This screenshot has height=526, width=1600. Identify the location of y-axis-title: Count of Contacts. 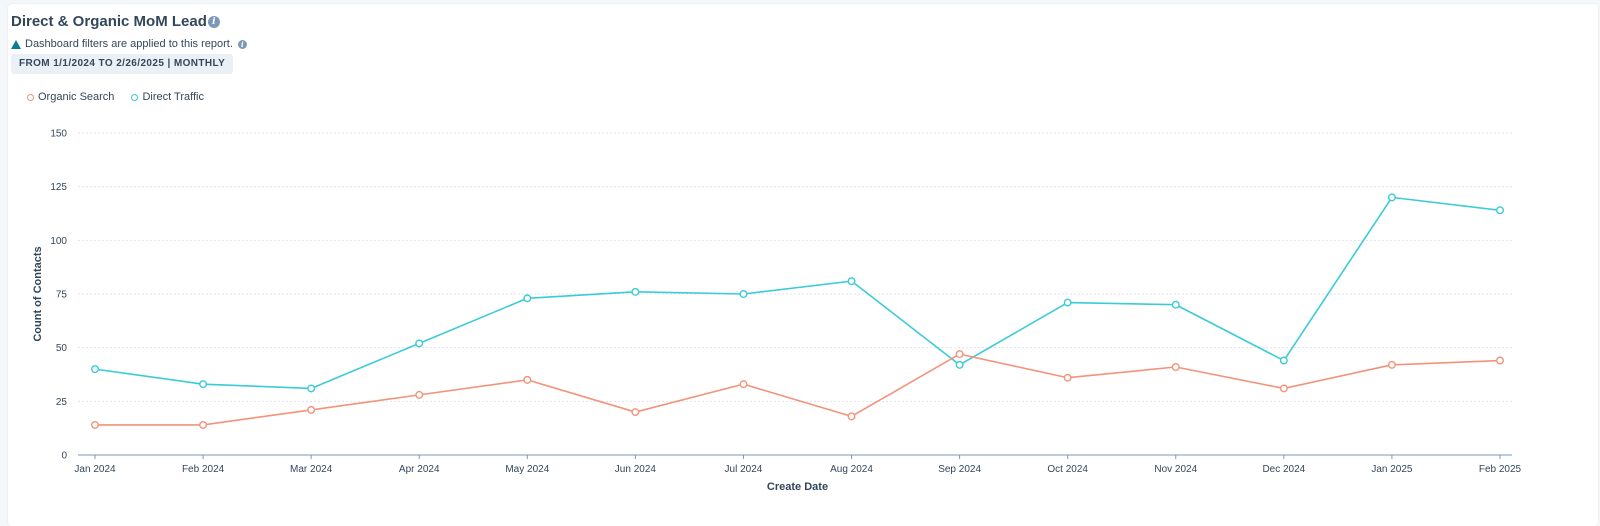
(38, 293).